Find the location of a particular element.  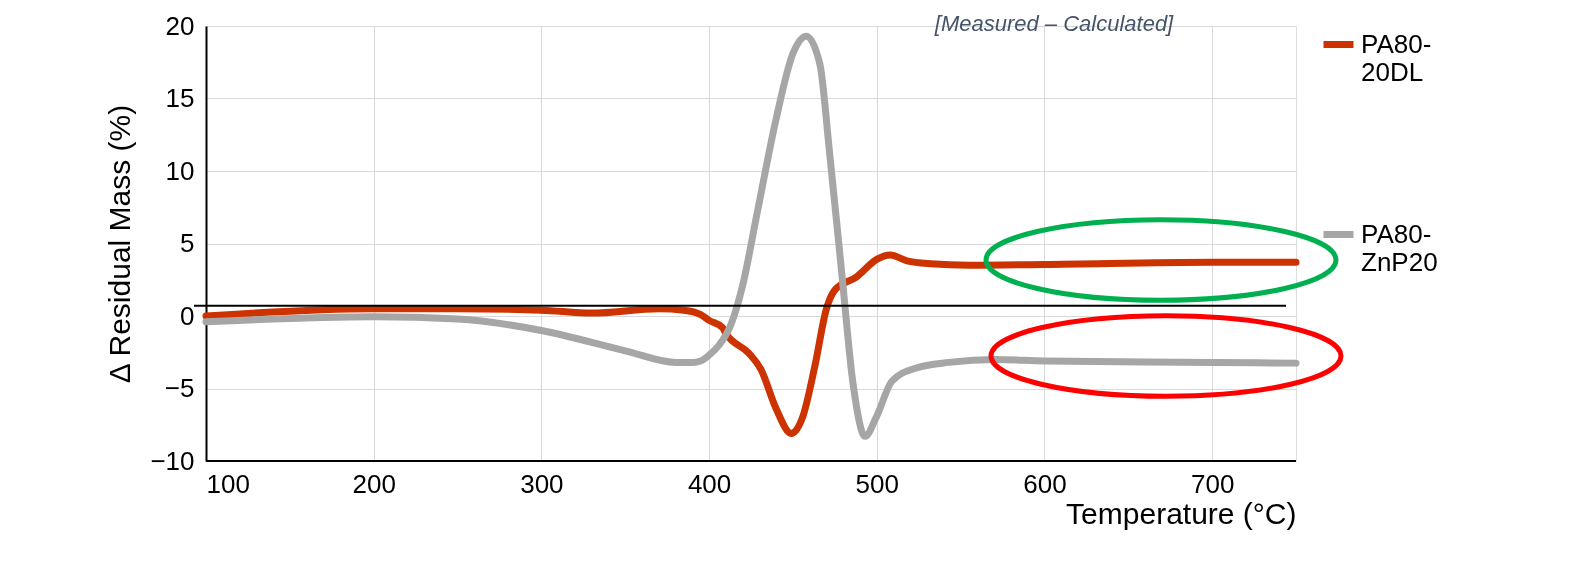

x-tick-label: 600 is located at coordinates (1045, 483).